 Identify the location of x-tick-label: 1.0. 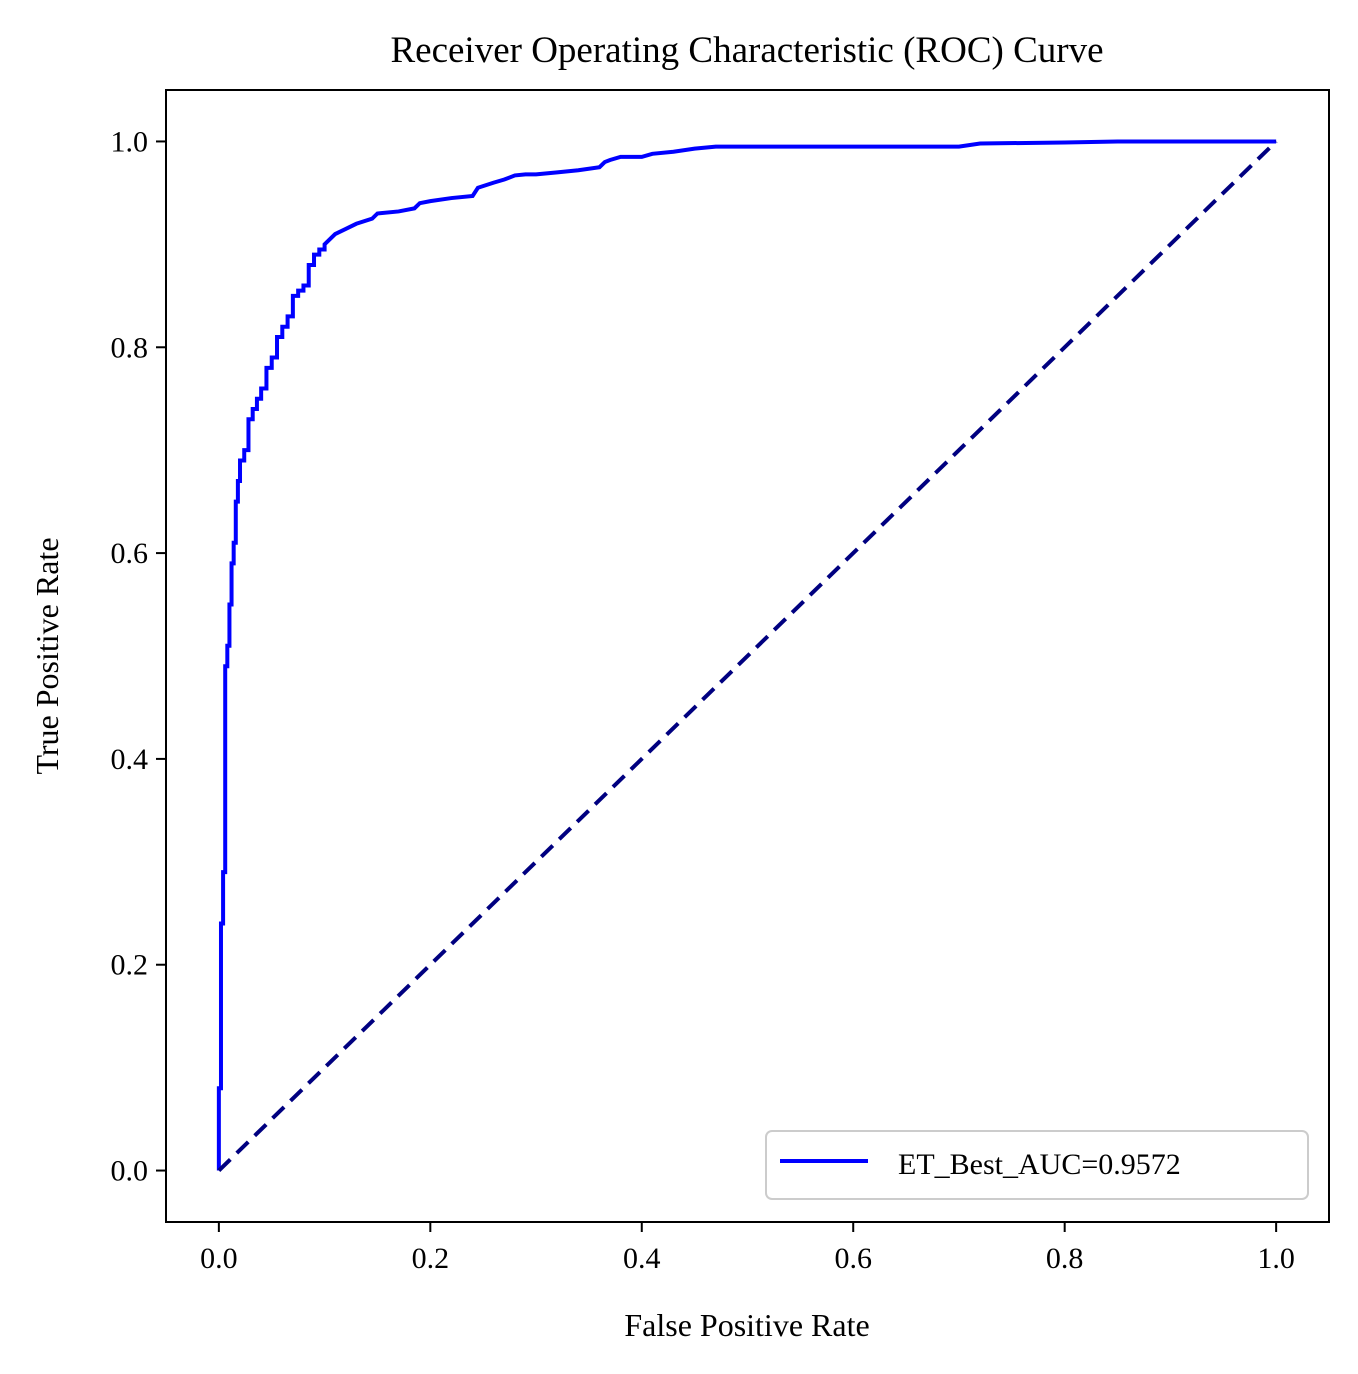
(1276, 1258).